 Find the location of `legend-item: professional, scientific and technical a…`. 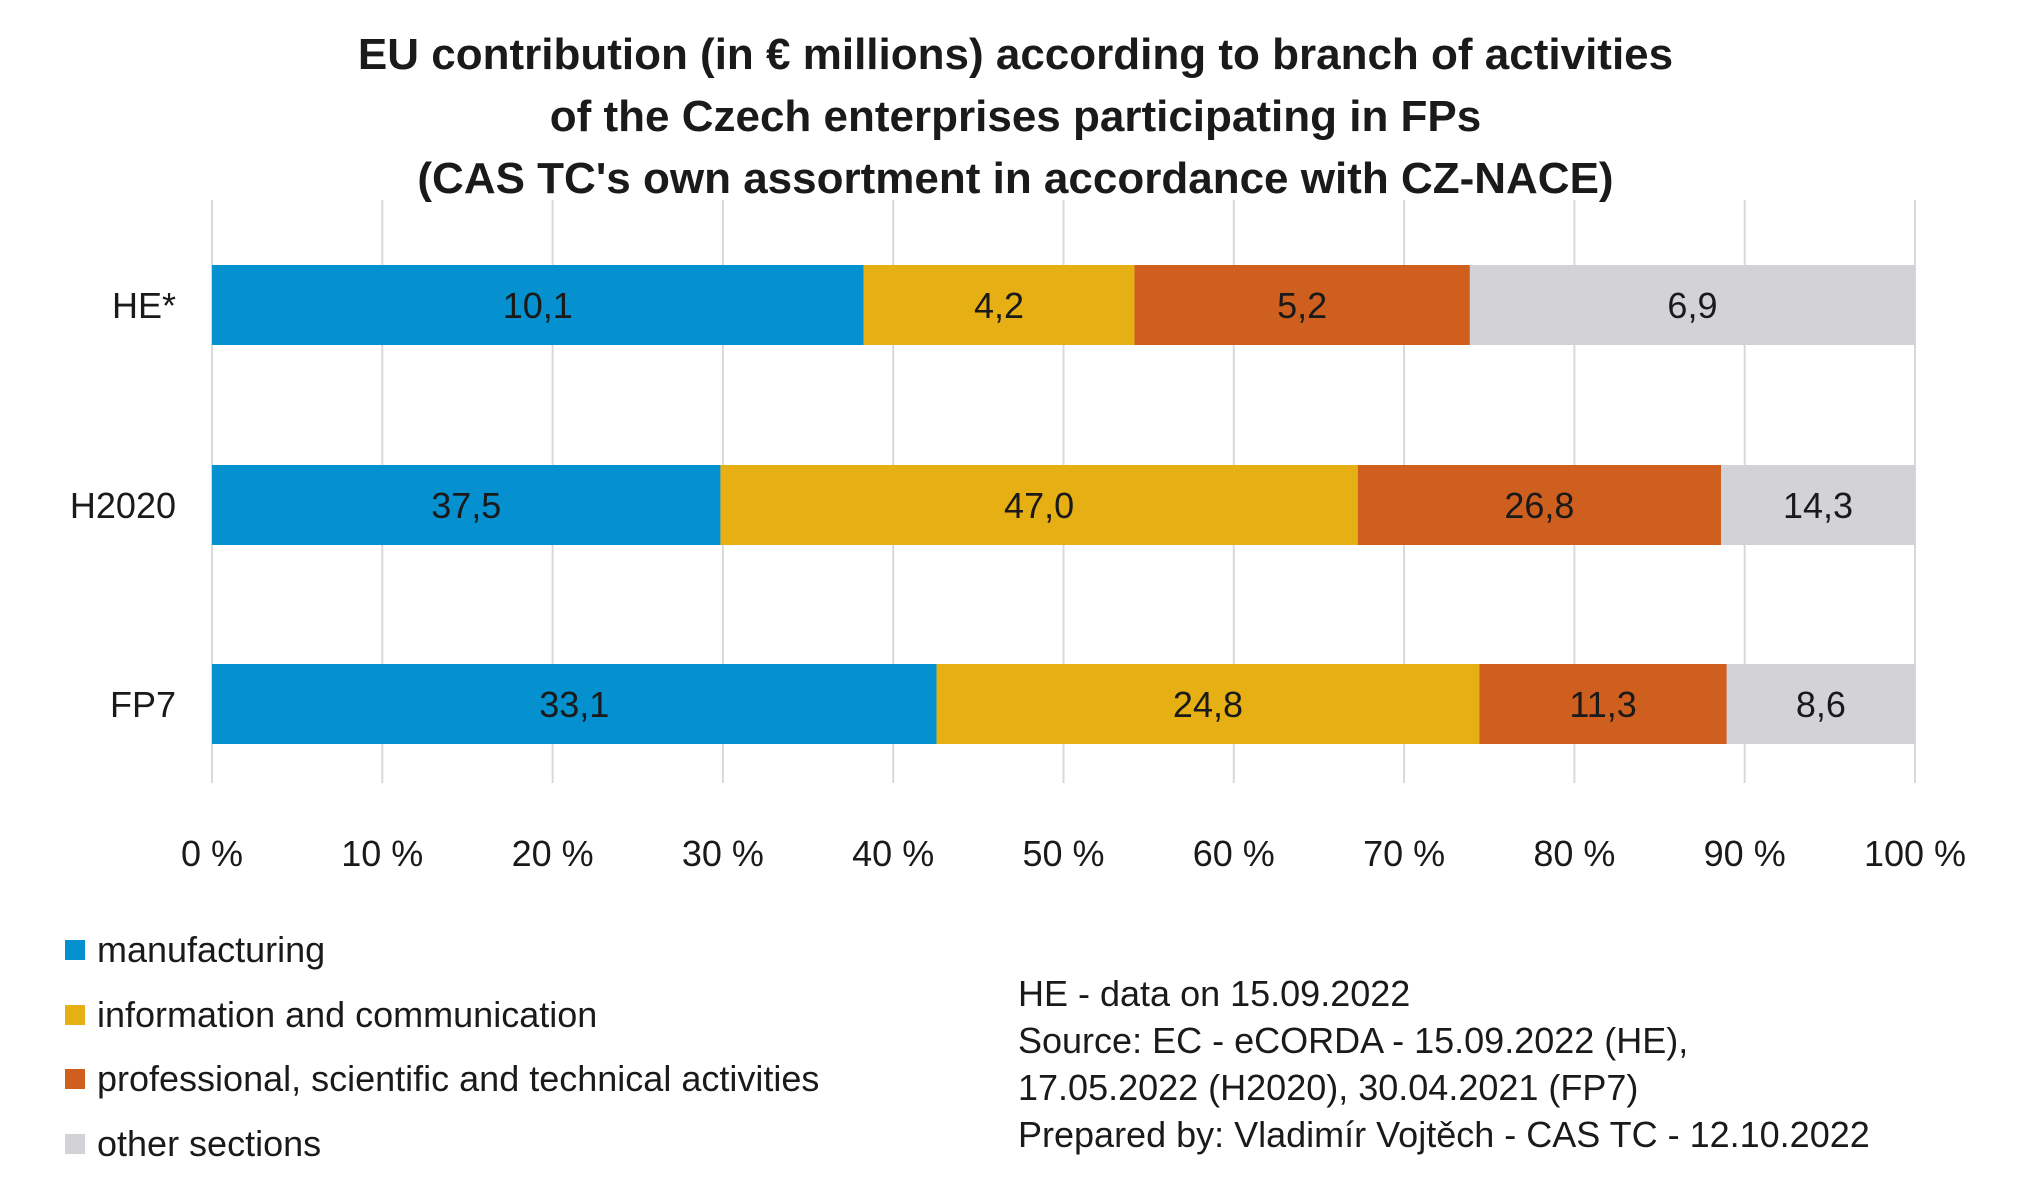

legend-item: professional, scientific and technical a… is located at coordinates (442, 1079).